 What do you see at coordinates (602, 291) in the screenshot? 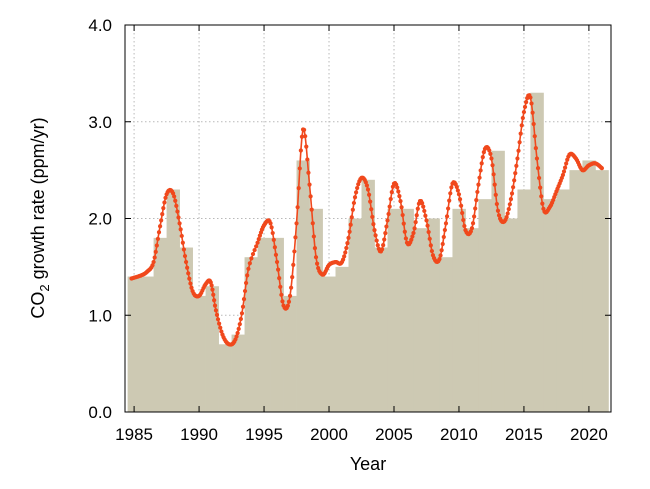
I see `bar-2021` at bounding box center [602, 291].